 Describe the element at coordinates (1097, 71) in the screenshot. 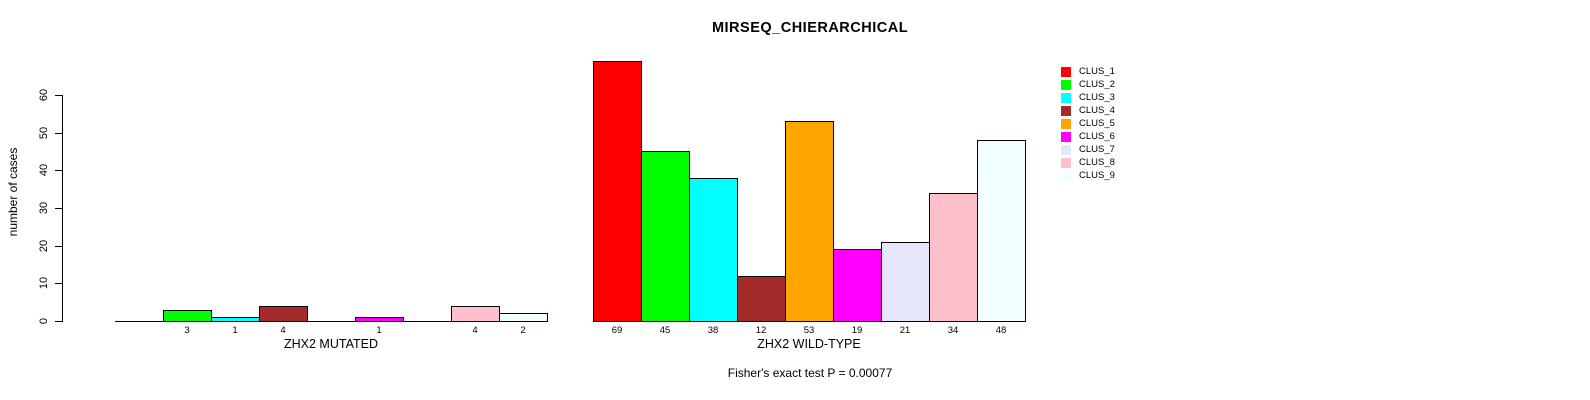

I see `legend-label: CLUS_1` at that location.